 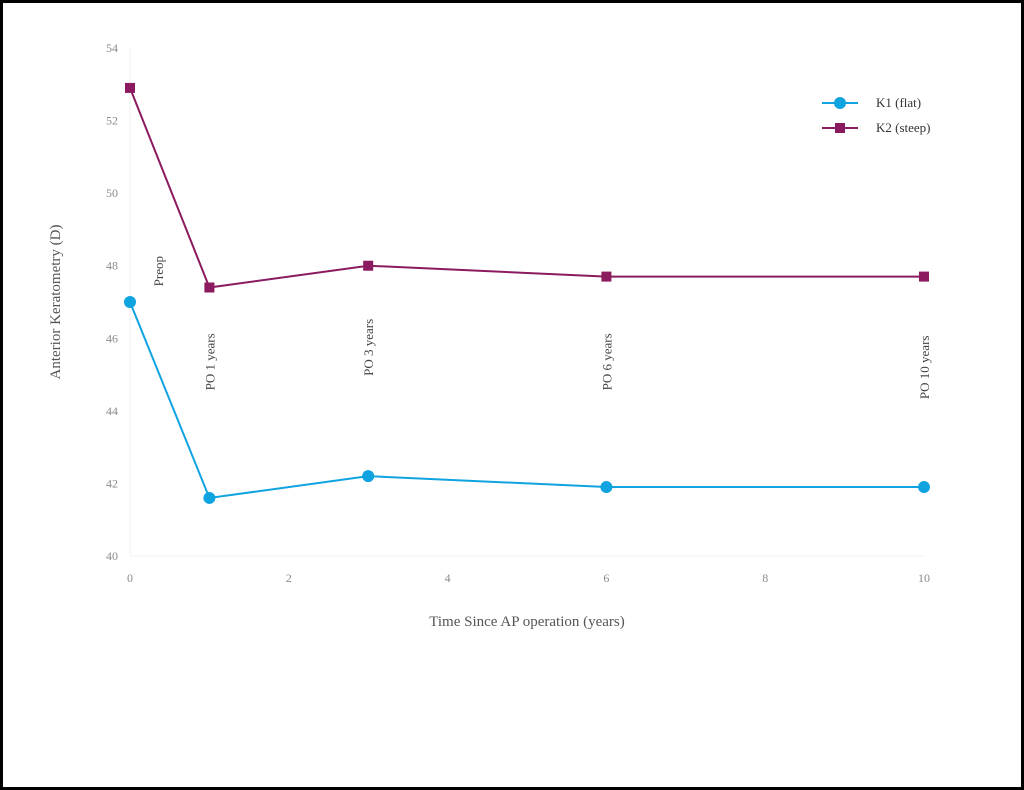 I want to click on x-tick-label: 0, so click(x=130, y=578).